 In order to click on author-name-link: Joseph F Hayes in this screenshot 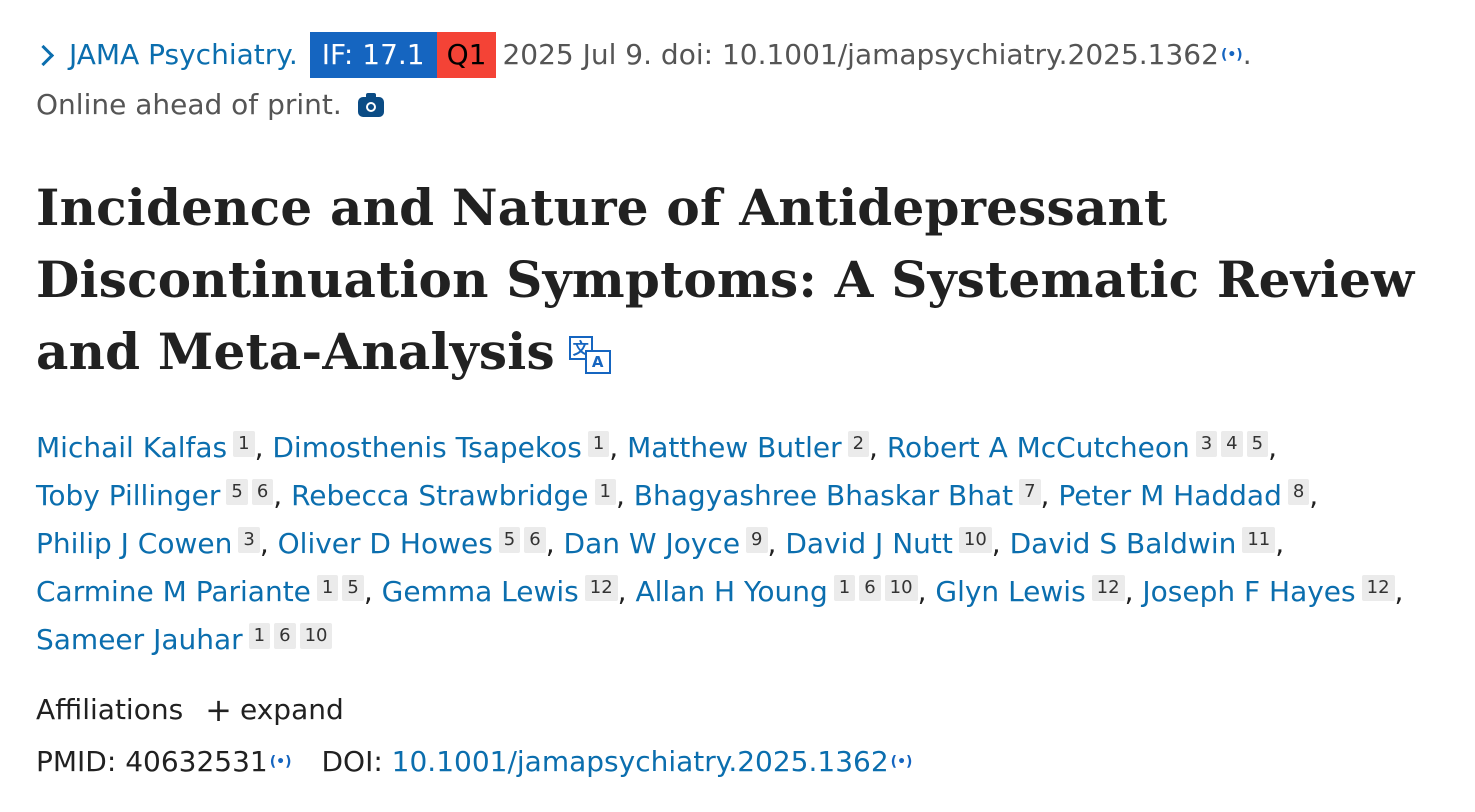, I will do `click(1249, 591)`.